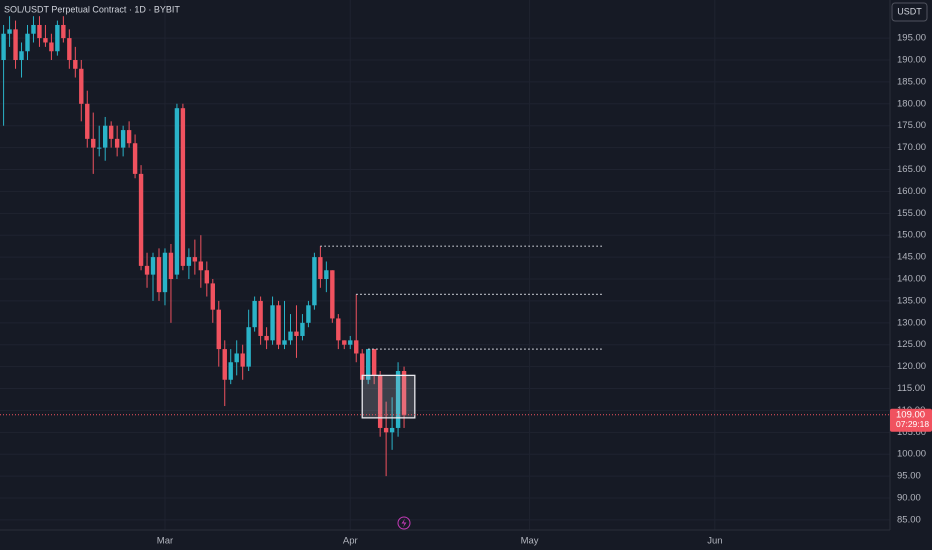  What do you see at coordinates (911, 322) in the screenshot?
I see `y-tick-label: 130.00` at bounding box center [911, 322].